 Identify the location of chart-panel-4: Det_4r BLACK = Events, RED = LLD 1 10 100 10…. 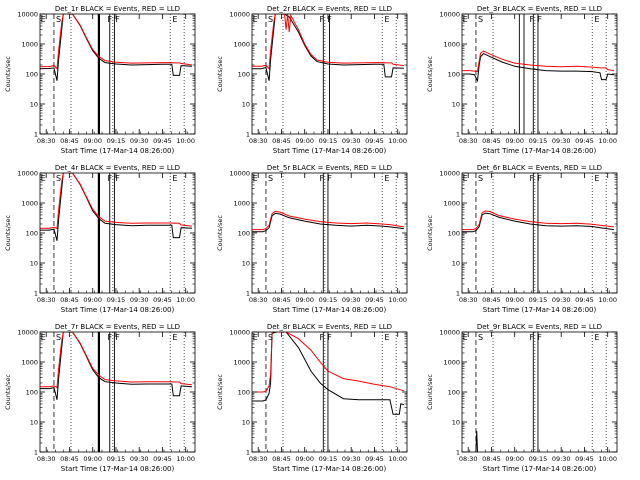
(100, 239).